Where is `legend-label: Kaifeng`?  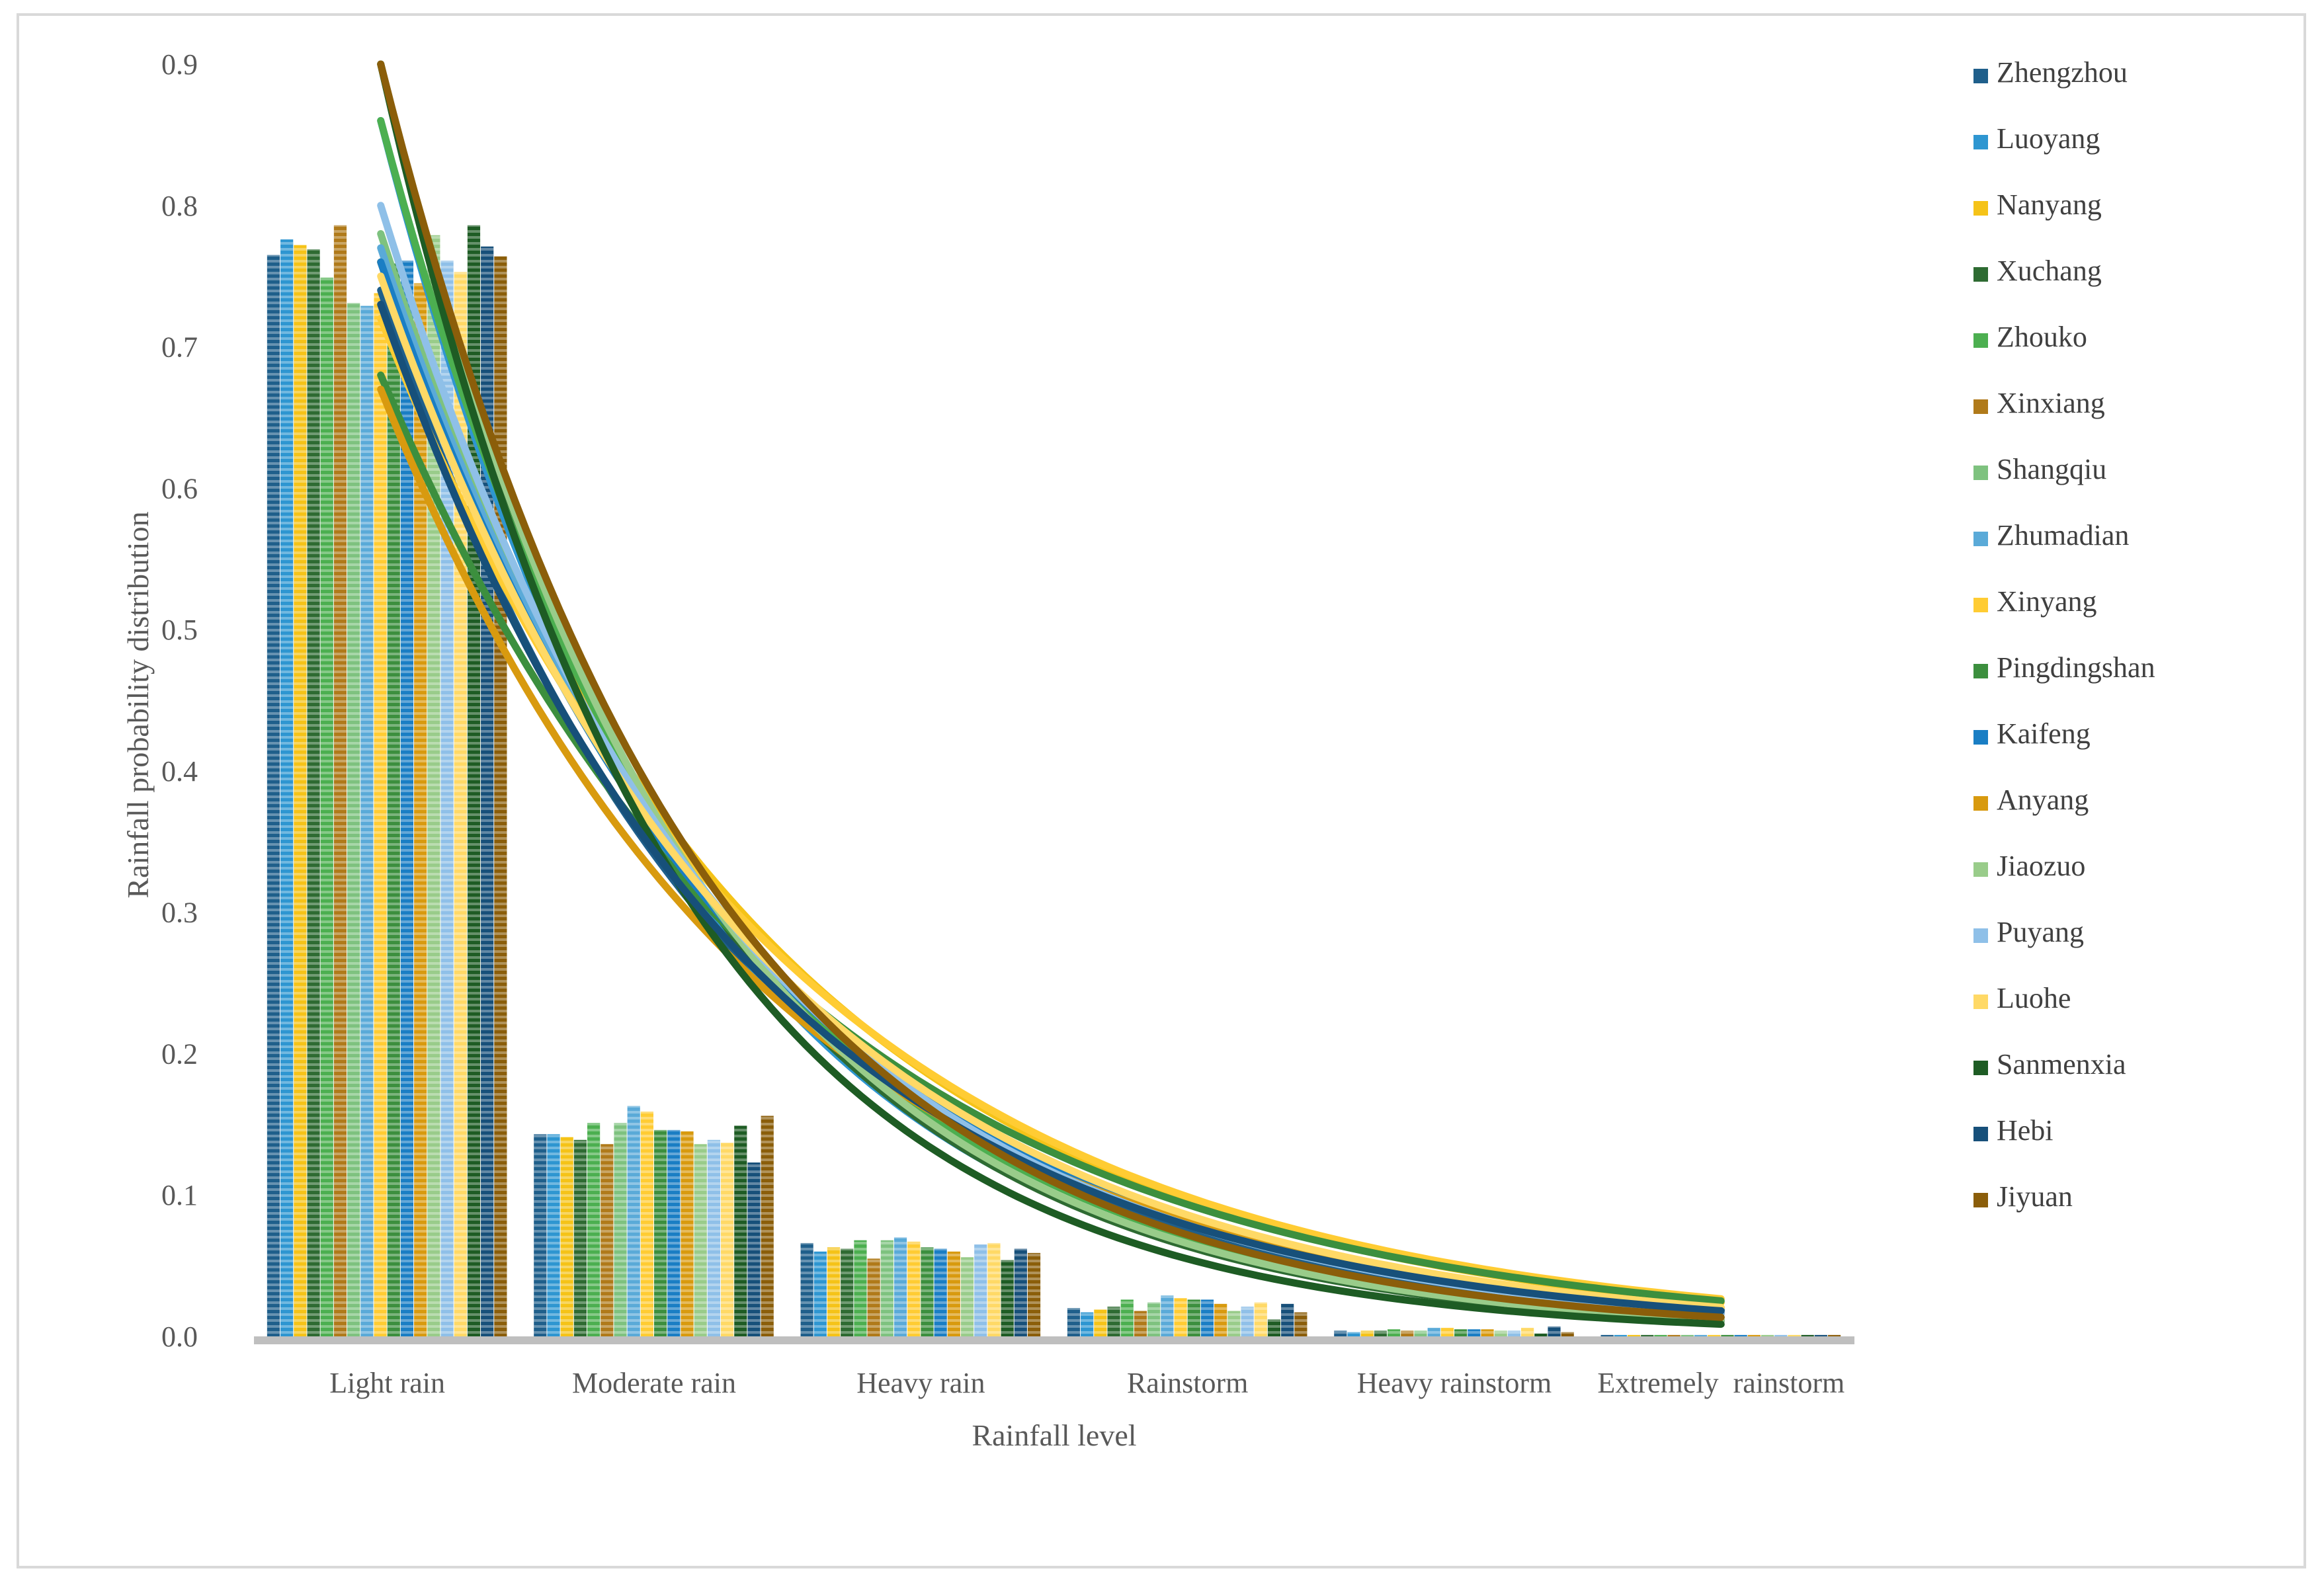
legend-label: Kaifeng is located at coordinates (2044, 733).